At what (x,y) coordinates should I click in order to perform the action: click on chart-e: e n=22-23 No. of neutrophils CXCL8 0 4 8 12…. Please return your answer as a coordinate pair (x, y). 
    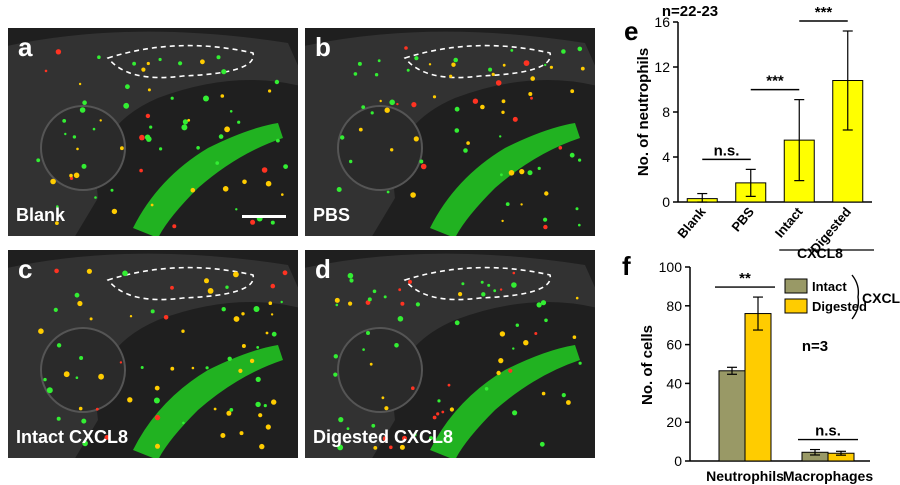
    Looking at the image, I should click on (749, 131).